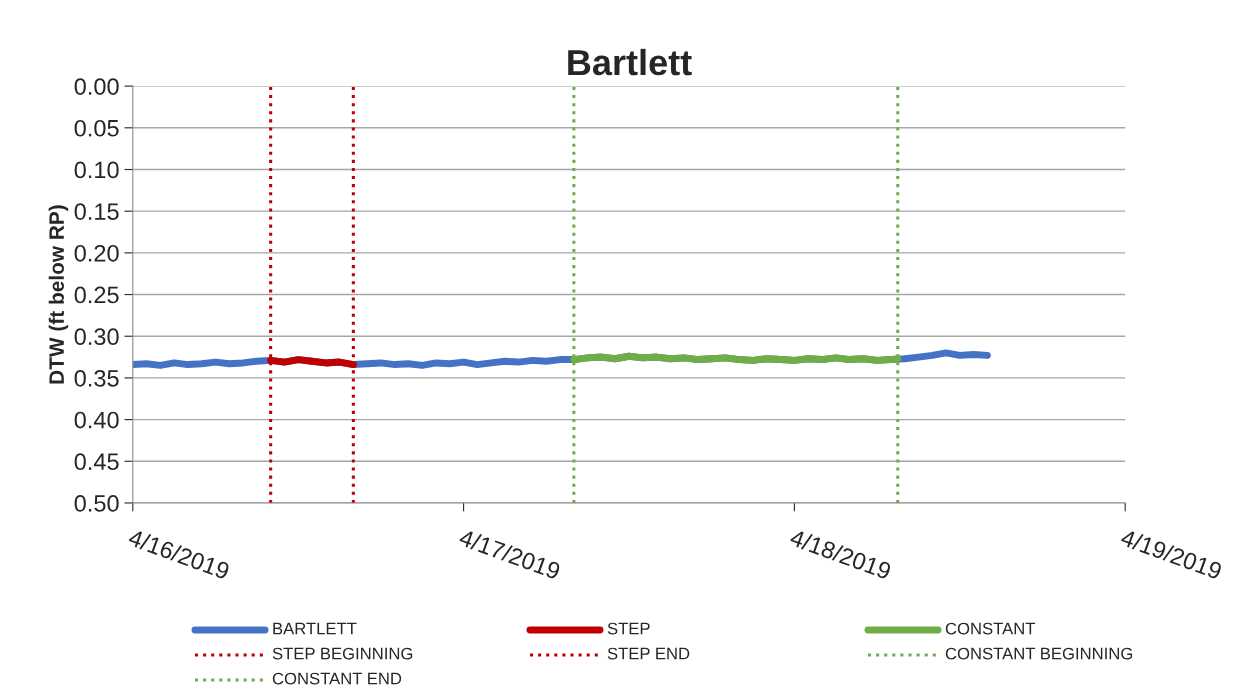 The width and height of the screenshot is (1253, 689). Describe the element at coordinates (96, 378) in the screenshot. I see `y-tick-label: 0.35` at that location.